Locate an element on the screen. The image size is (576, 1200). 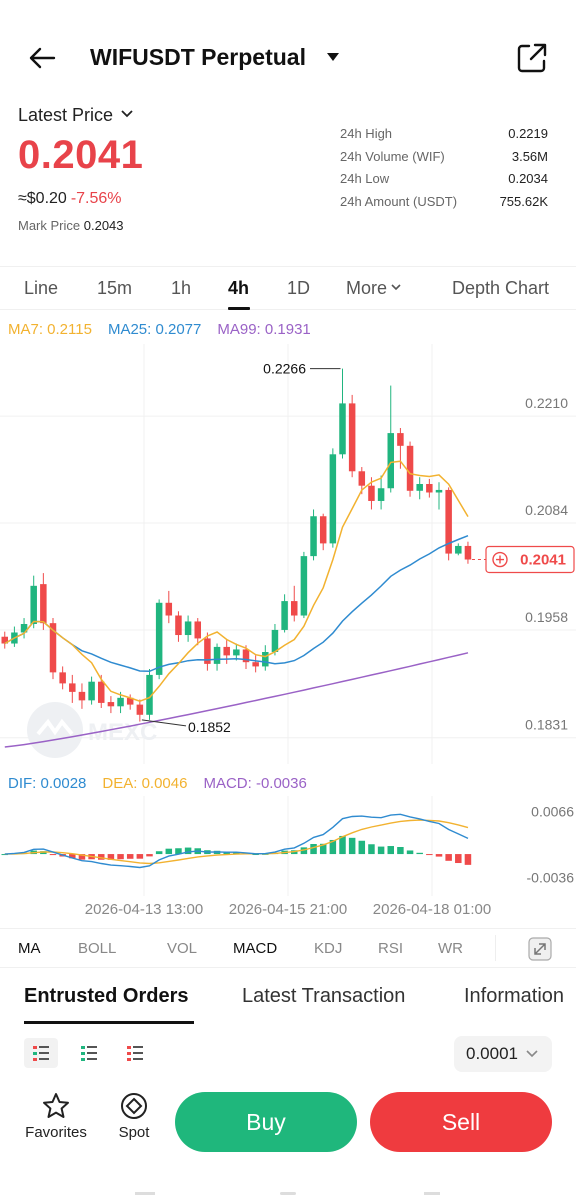
ind-tab-kdj: KDJ is located at coordinates (328, 948).